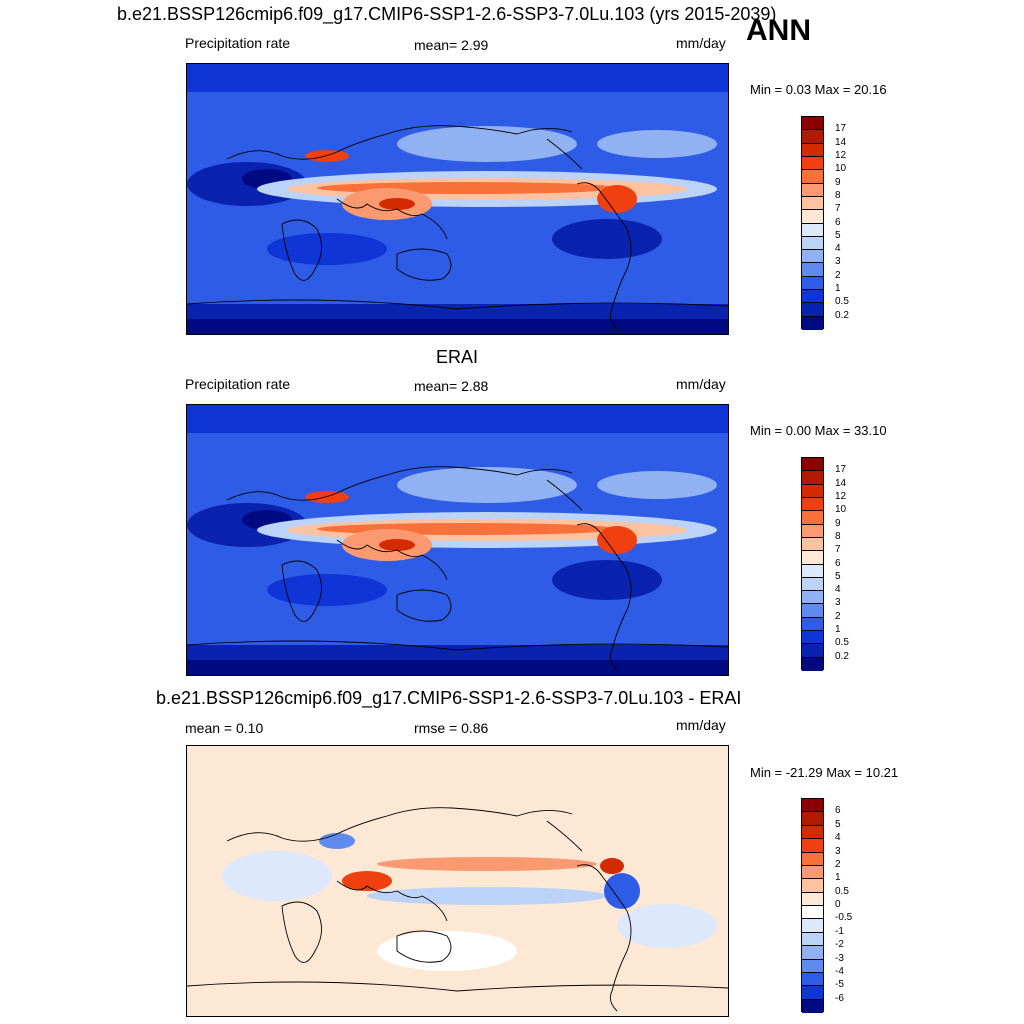 This screenshot has height=1024, width=1024. I want to click on colorbar-tick-label: 0.5, so click(842, 643).